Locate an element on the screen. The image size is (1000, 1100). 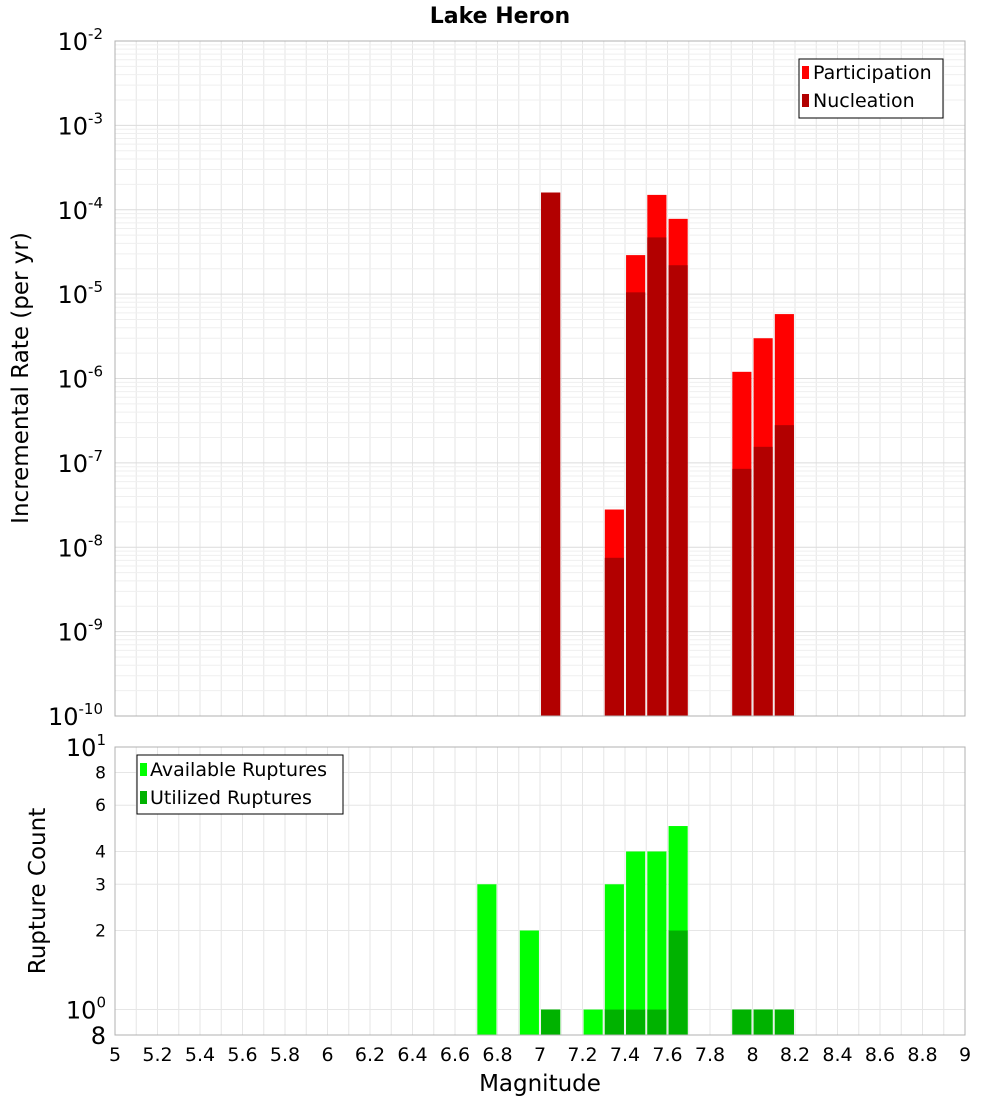
rate-y-tick-label: 10⁻³ is located at coordinates (80, 124).